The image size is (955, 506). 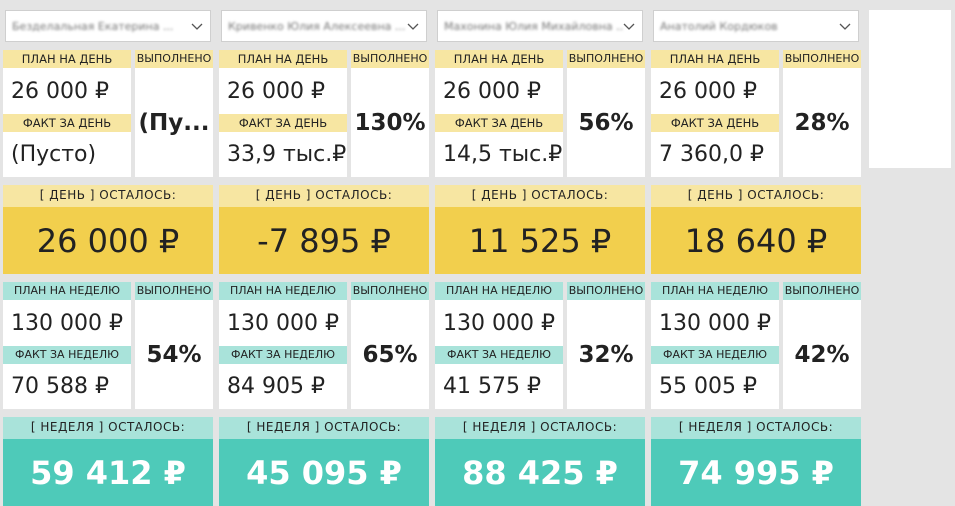 What do you see at coordinates (390, 122) in the screenshot?
I see `done-day-value: 130%` at bounding box center [390, 122].